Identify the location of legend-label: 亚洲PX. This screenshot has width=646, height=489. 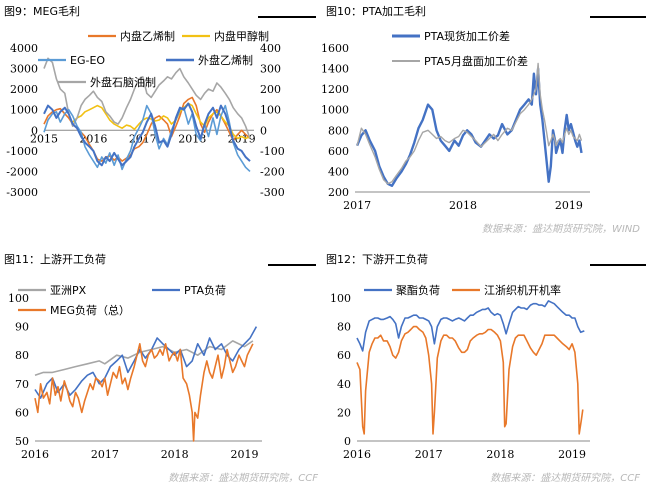
(68, 290).